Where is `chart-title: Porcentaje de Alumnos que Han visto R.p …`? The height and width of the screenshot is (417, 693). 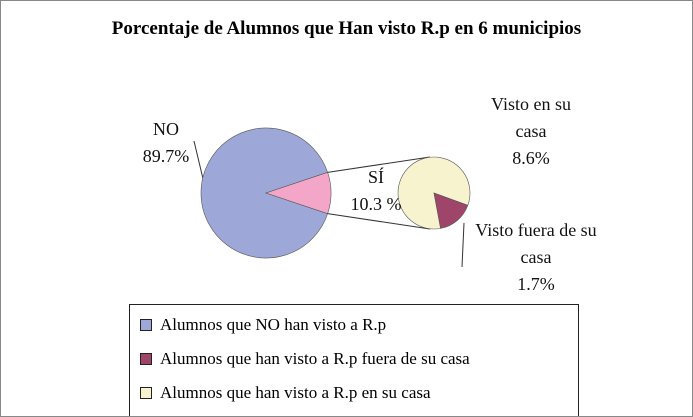
chart-title: Porcentaje de Alumnos que Han visto R.p … is located at coordinates (346, 29).